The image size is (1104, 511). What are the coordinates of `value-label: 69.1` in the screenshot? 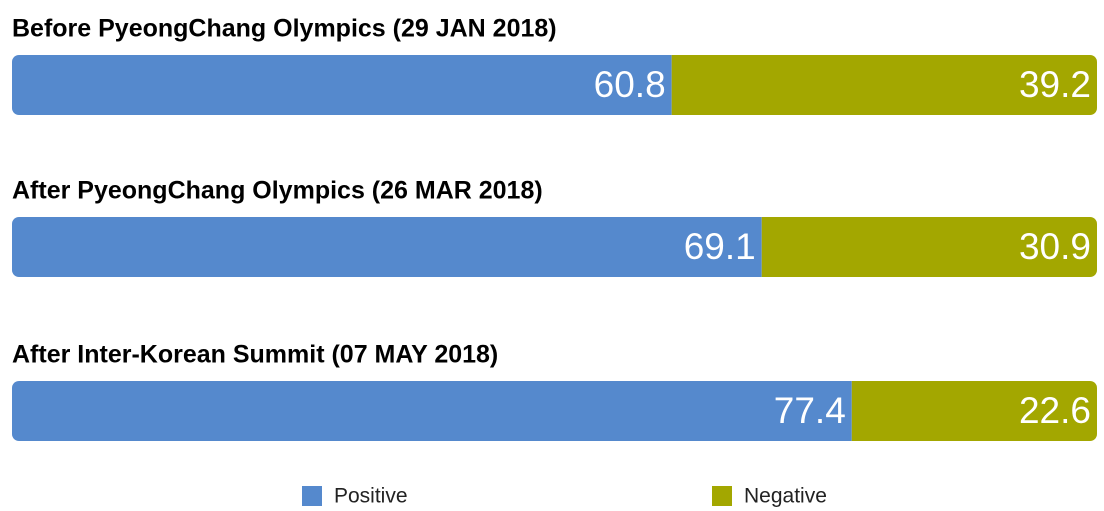 It's located at (720, 246).